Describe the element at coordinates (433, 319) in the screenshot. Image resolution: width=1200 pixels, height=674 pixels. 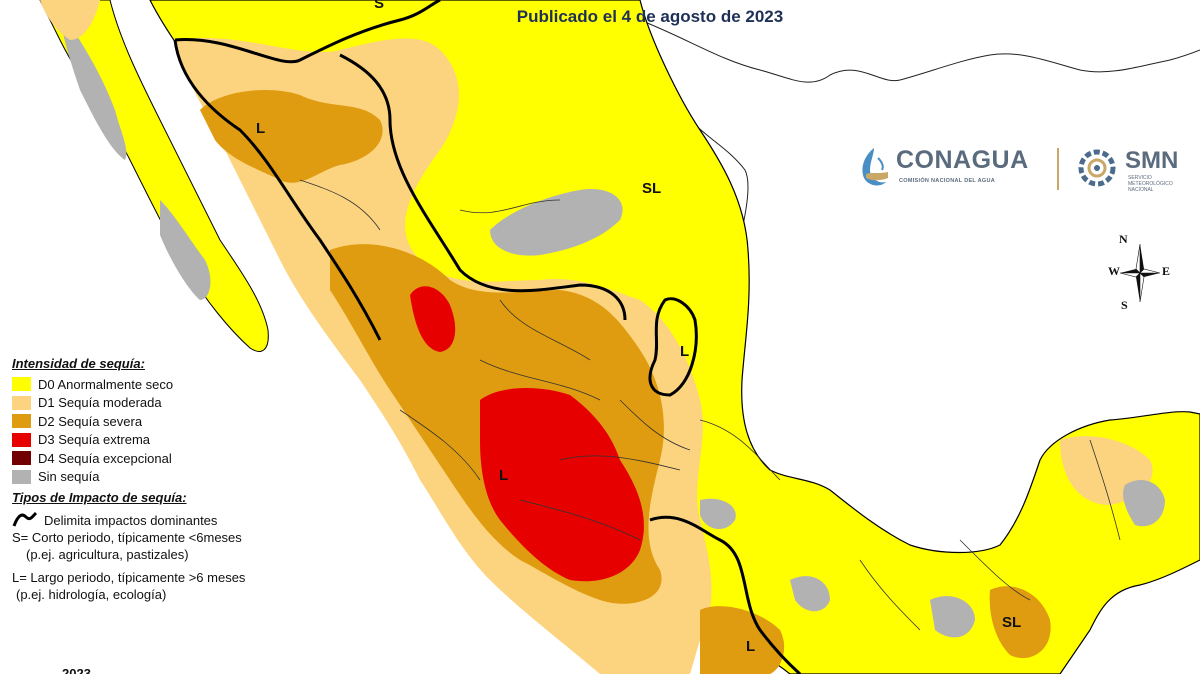
I see `d3-sinaloa` at that location.